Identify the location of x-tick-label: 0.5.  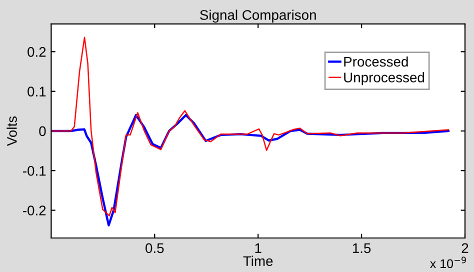
(155, 248).